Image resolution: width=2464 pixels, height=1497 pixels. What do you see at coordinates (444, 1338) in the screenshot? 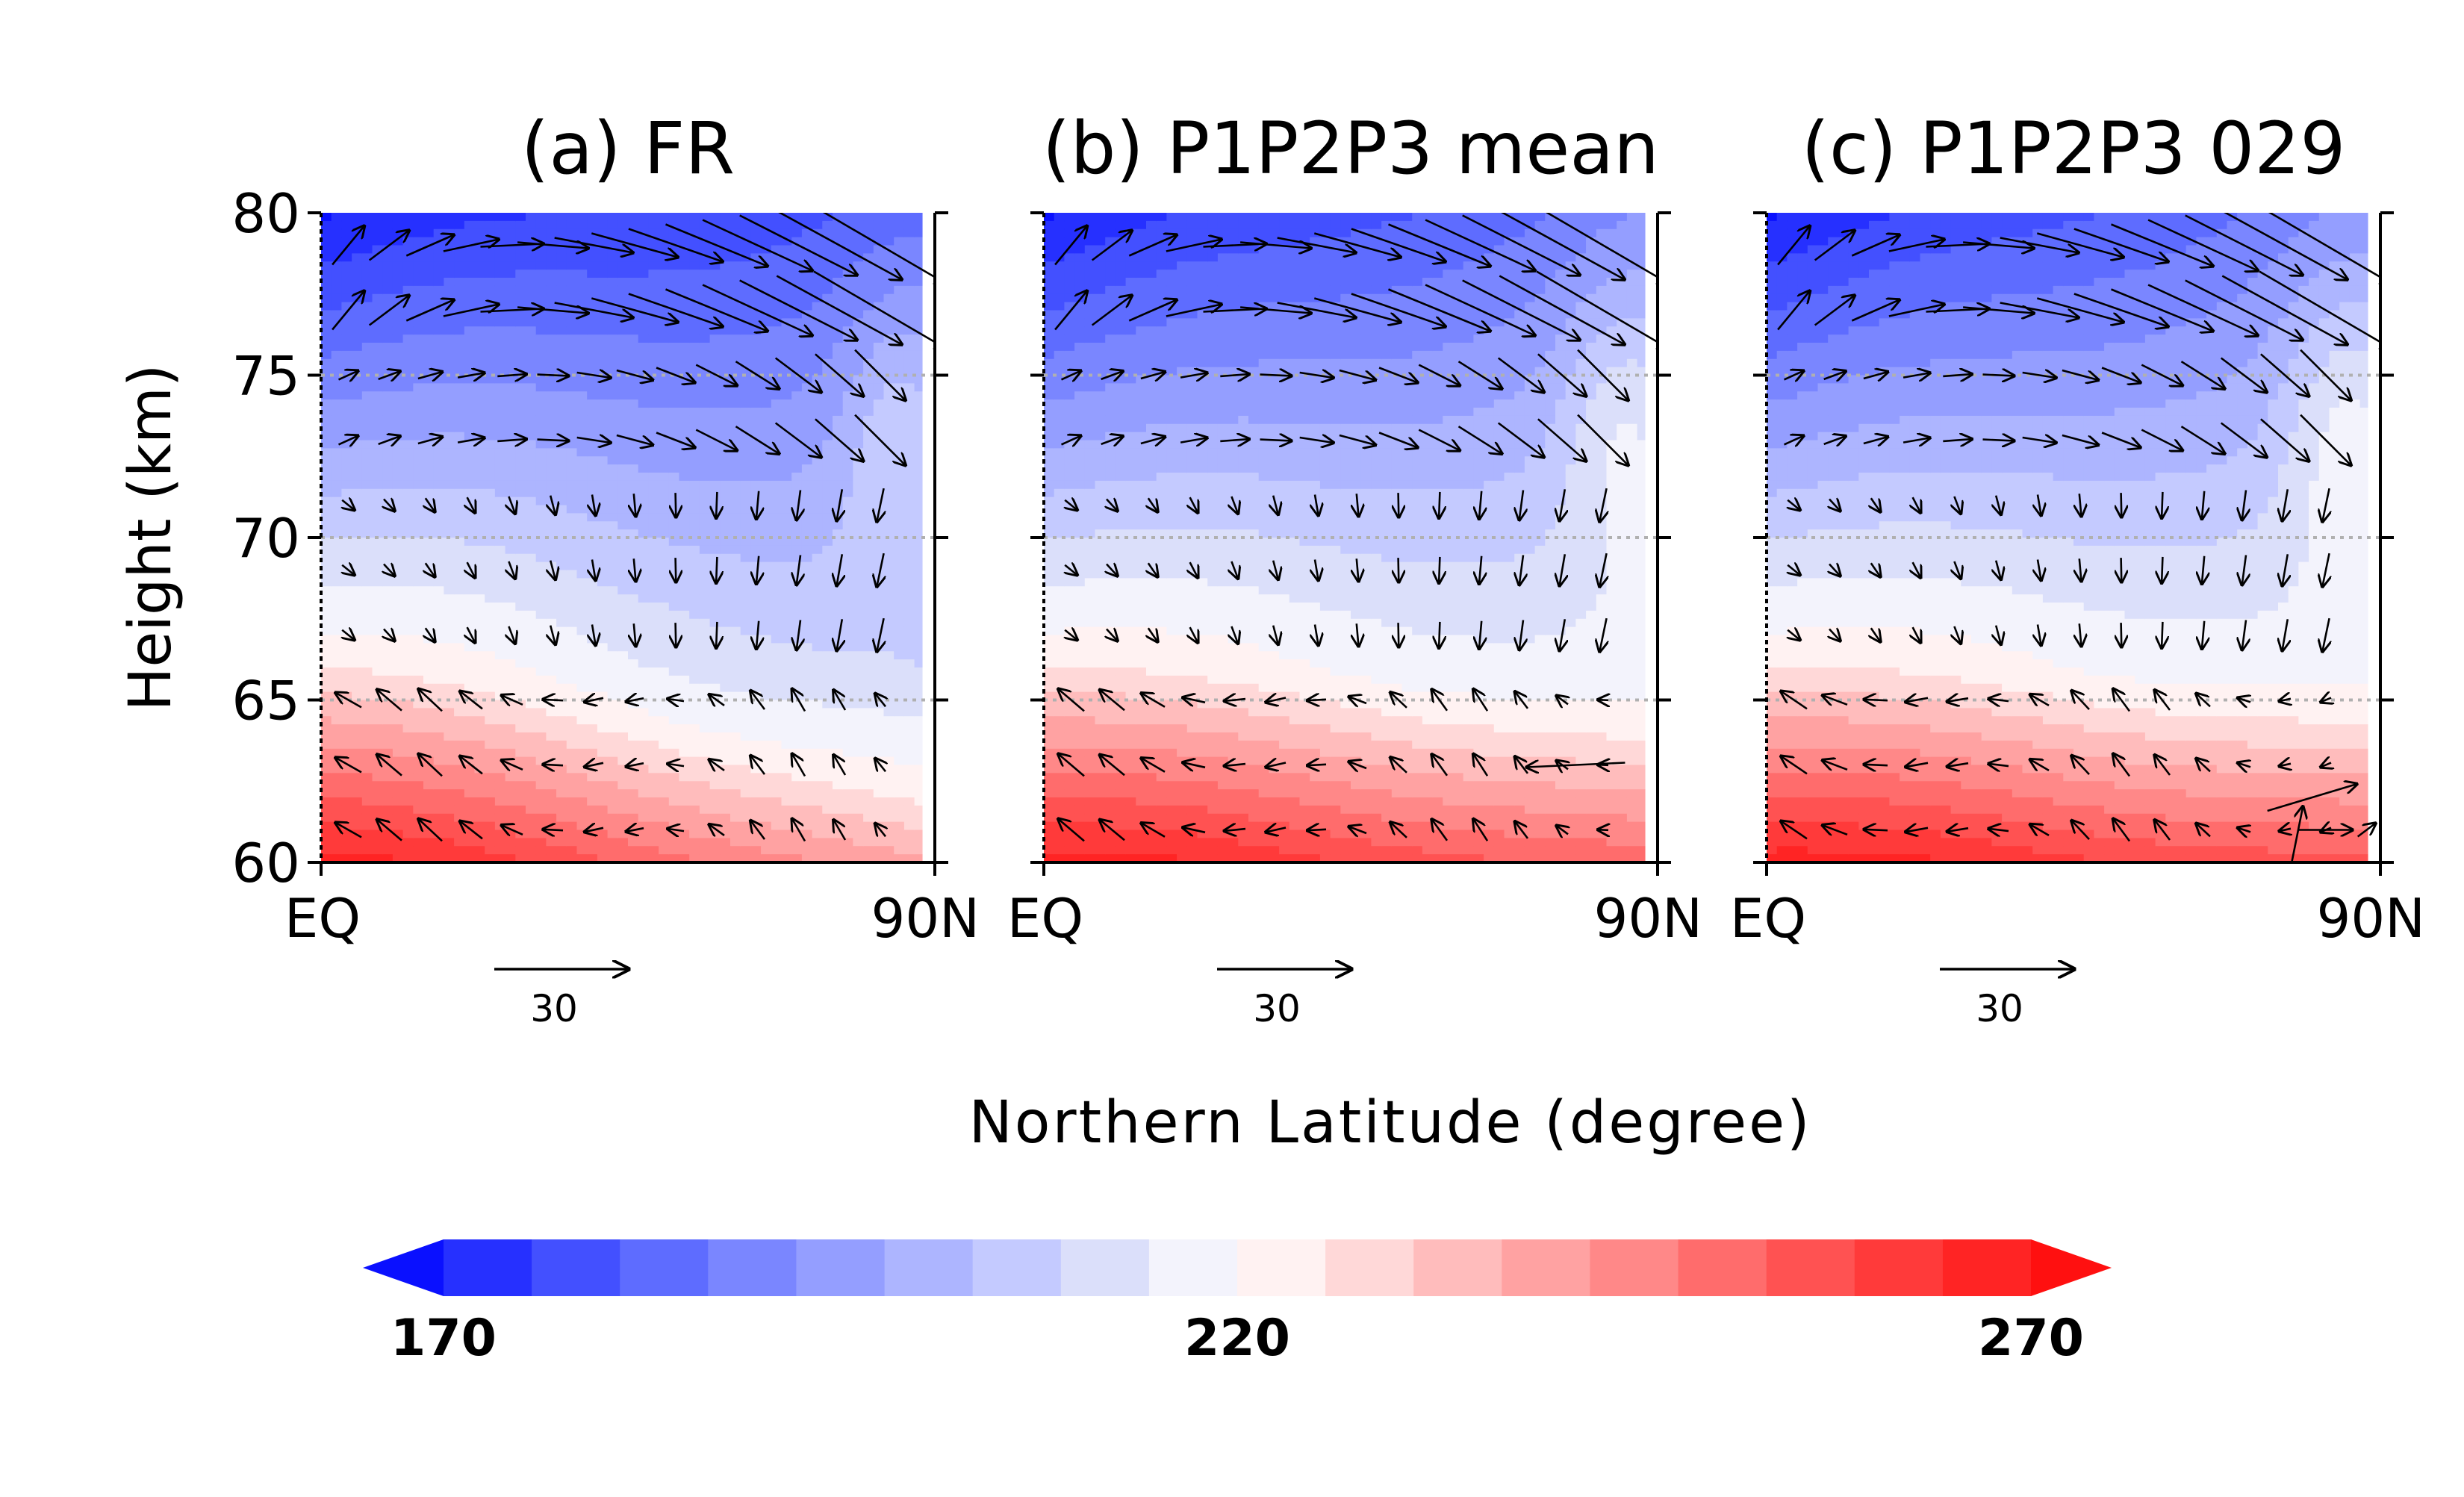
I see `colorbar-label: 170` at bounding box center [444, 1338].